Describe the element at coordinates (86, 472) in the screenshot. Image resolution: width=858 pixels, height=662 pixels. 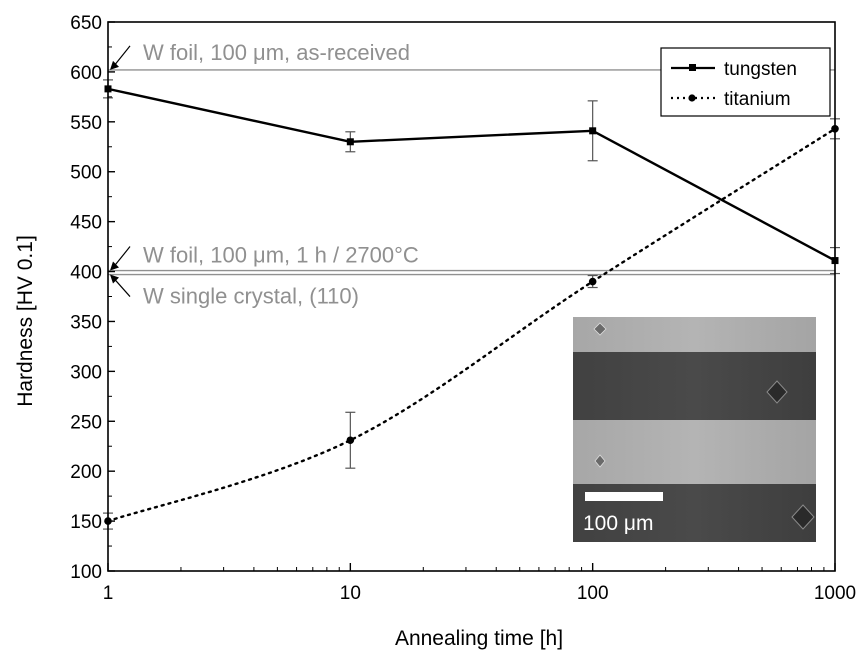
I see `y-tick-label: 200` at that location.